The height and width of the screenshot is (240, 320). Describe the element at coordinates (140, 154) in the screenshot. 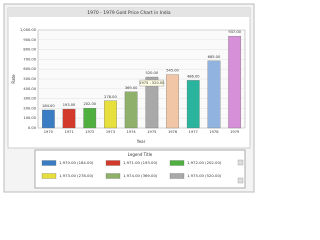

I see `legend-title: Legend Title` at that location.